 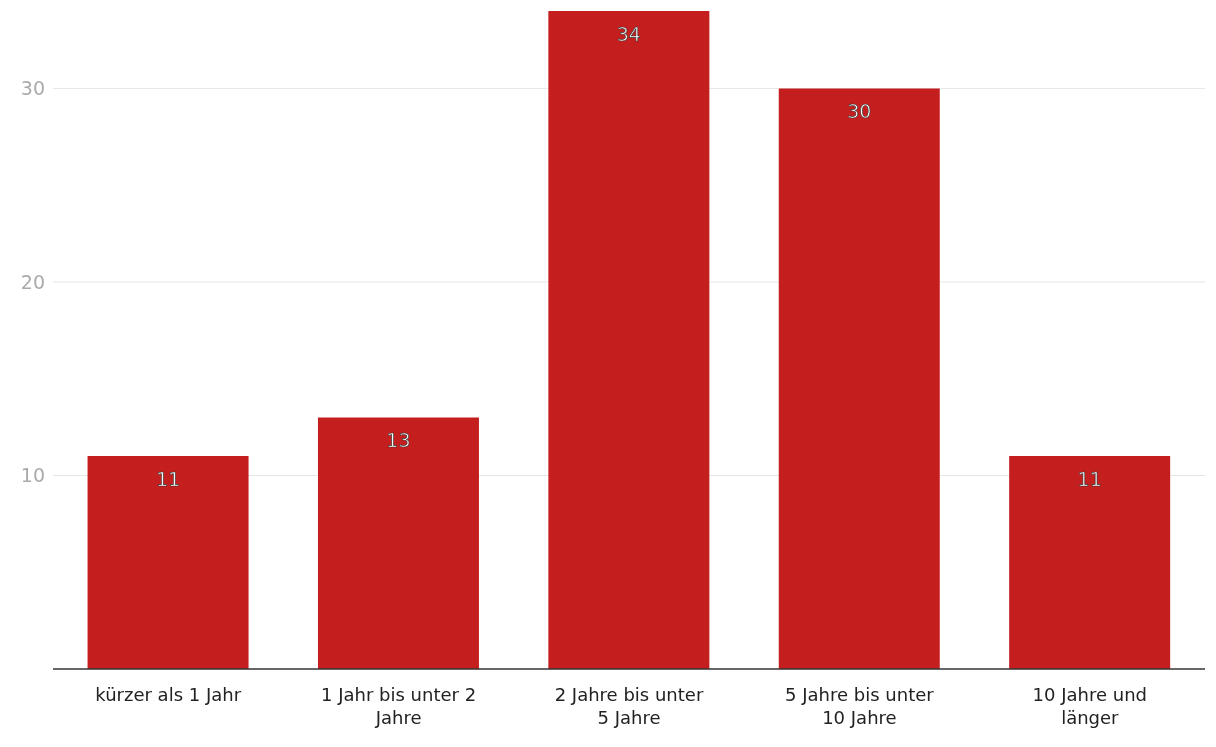 What do you see at coordinates (32, 281) in the screenshot?
I see `y-tick-label: 20` at bounding box center [32, 281].